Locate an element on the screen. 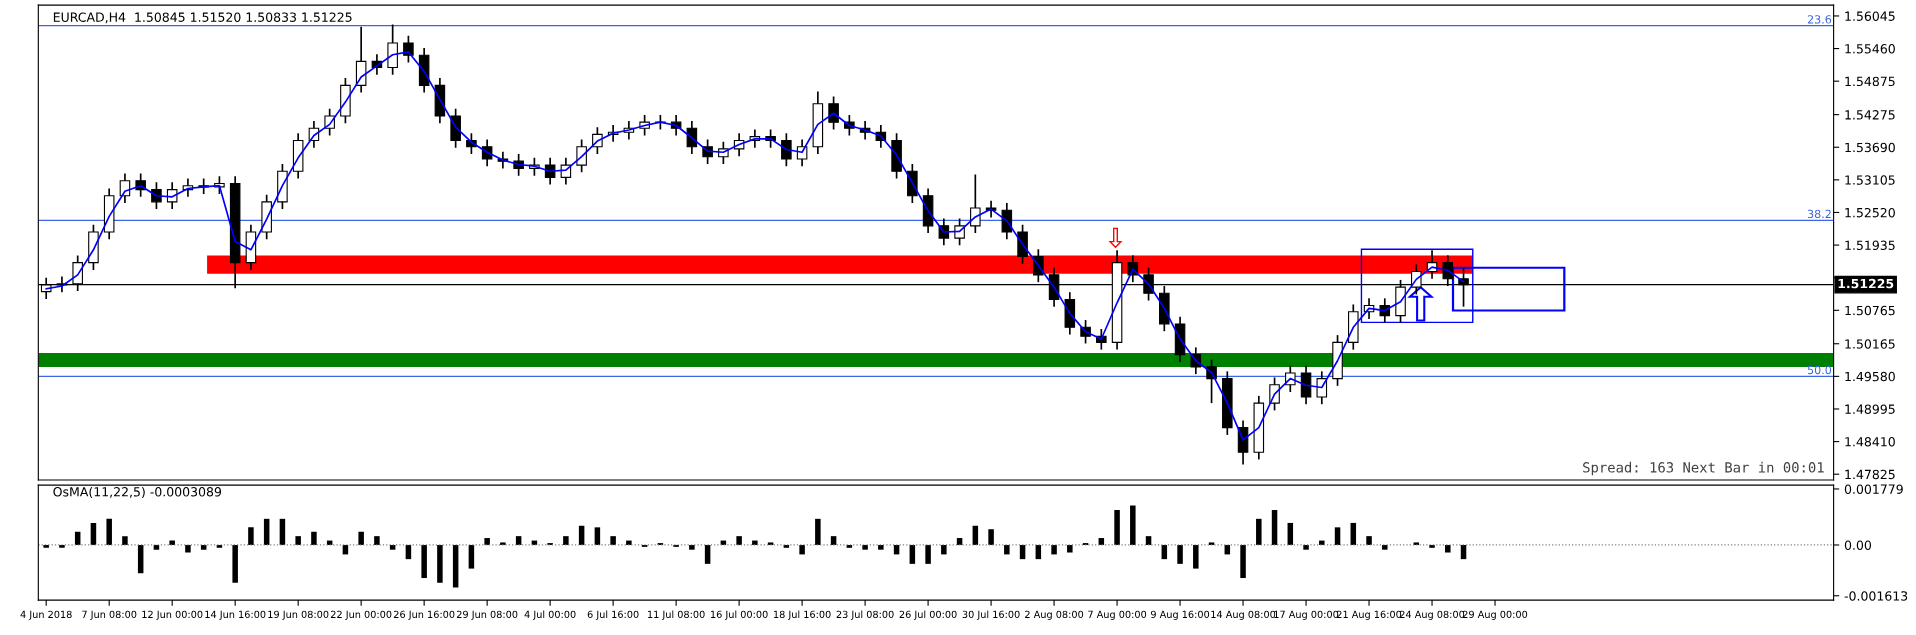 Image resolution: width=1916 pixels, height=635 pixels. x-tick-label: 22 Jun 00:00 is located at coordinates (361, 615).